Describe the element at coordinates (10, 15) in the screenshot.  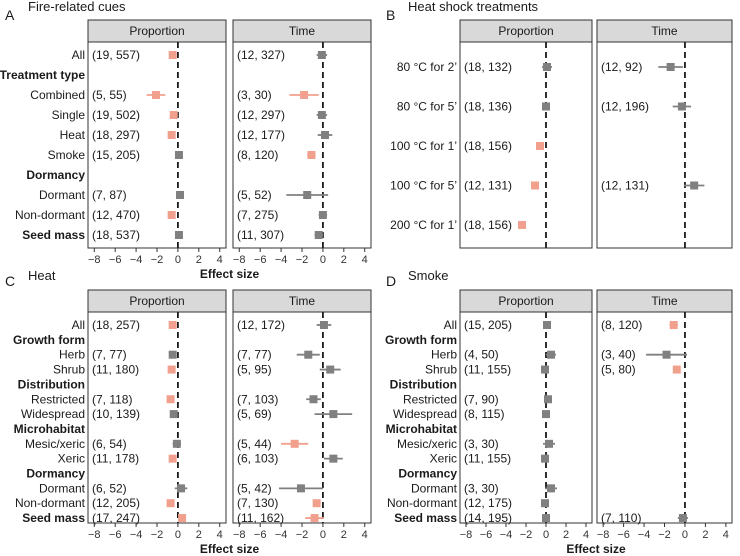
I see `panel-tag: A` at that location.